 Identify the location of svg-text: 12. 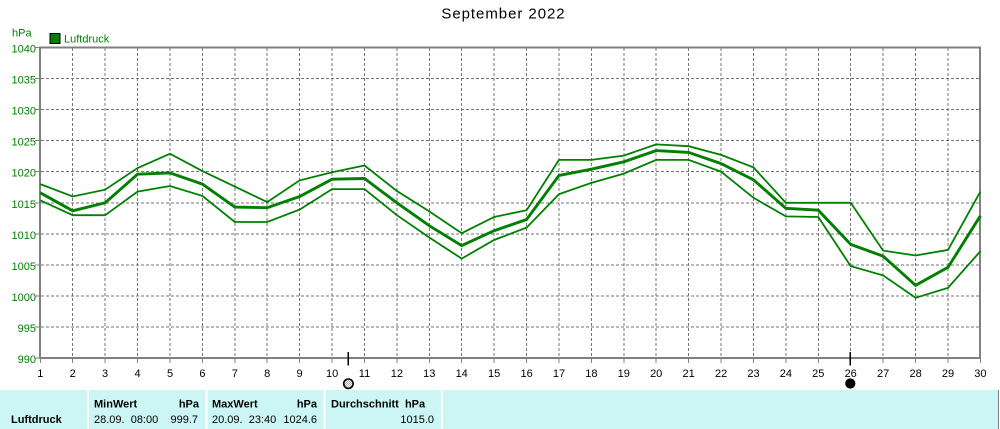
(397, 374).